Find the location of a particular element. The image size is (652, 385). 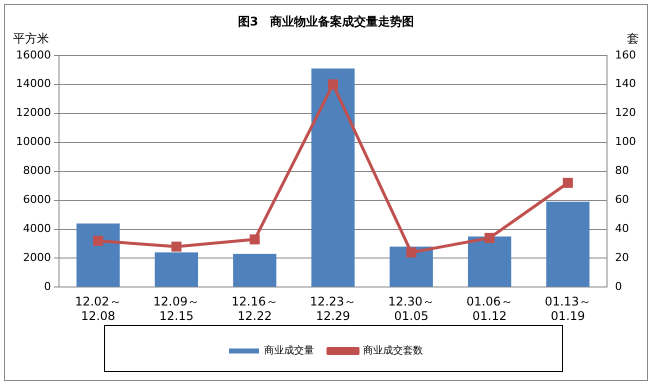

x-tick-label: 12.16～12.22 is located at coordinates (255, 308).